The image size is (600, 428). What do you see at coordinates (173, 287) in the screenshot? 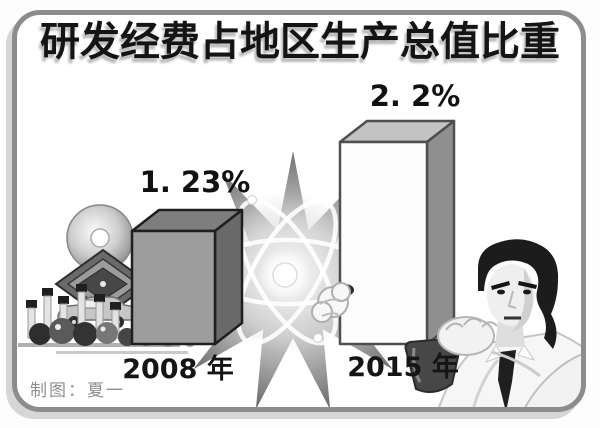
I see `bar-2008-front-face` at bounding box center [173, 287].